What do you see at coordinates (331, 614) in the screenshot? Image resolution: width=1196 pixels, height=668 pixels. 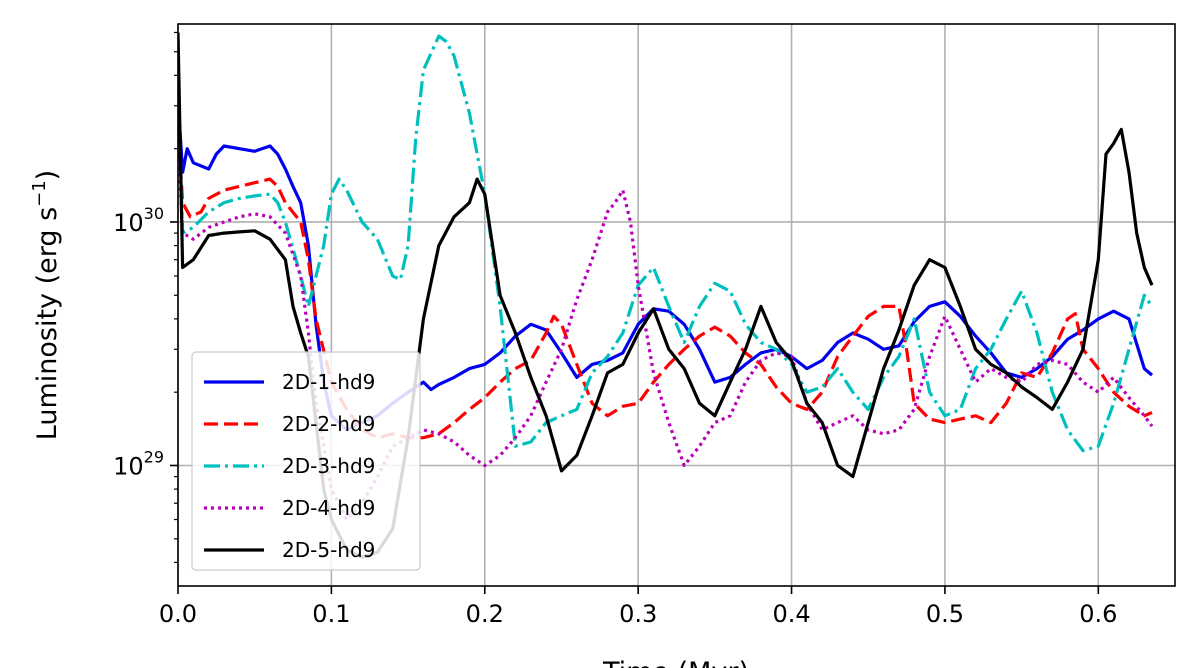 I see `x-tick-label-1: 0.1` at bounding box center [331, 614].